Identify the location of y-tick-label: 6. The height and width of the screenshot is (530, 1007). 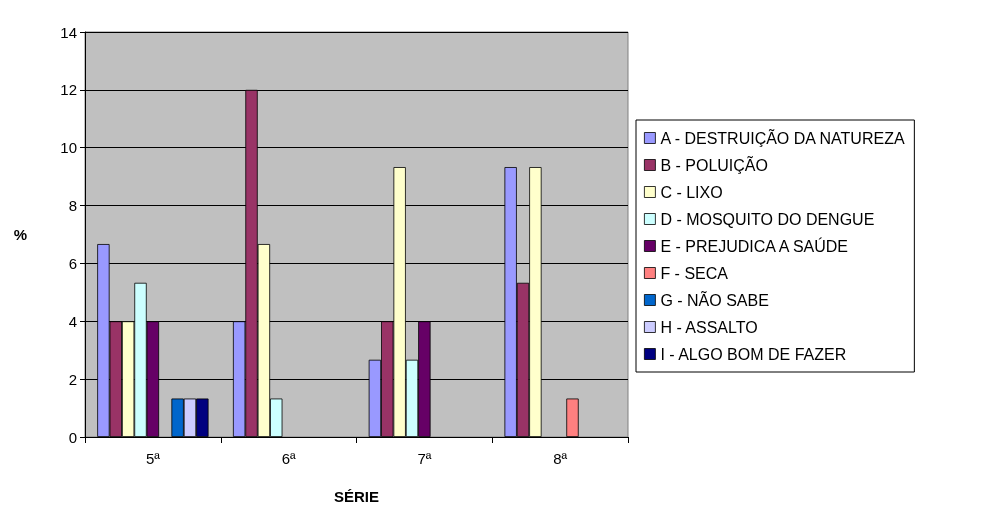
(72, 263).